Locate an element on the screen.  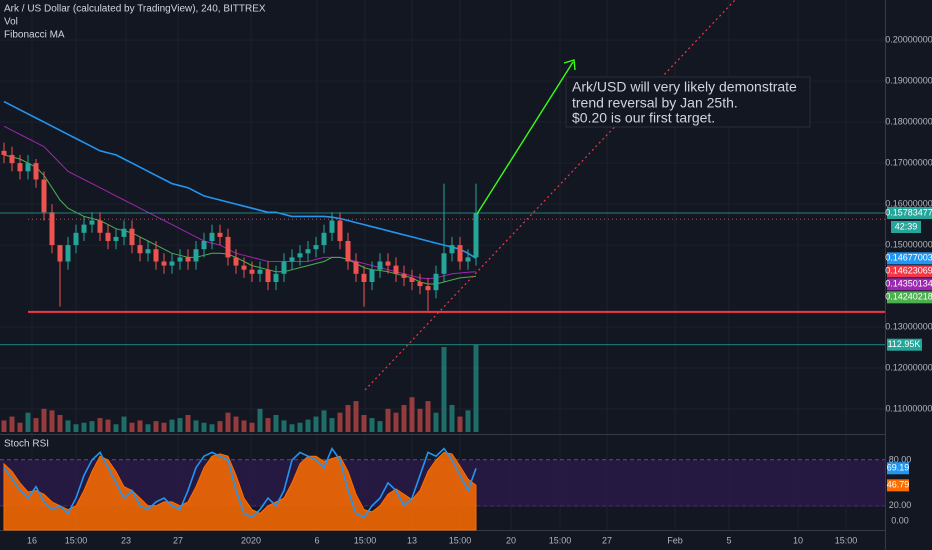
countdown: 42:39 is located at coordinates (906, 226).